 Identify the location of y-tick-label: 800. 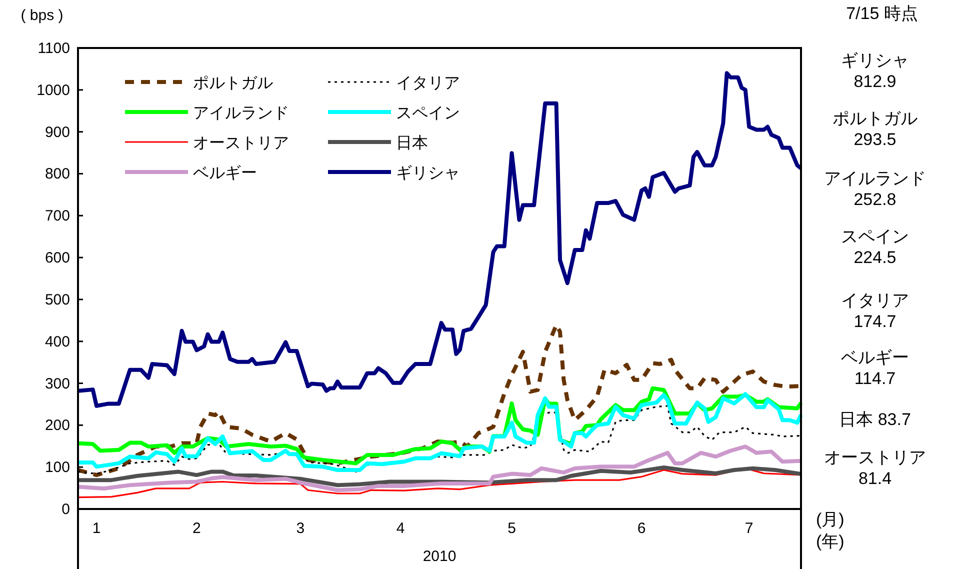
(57, 174).